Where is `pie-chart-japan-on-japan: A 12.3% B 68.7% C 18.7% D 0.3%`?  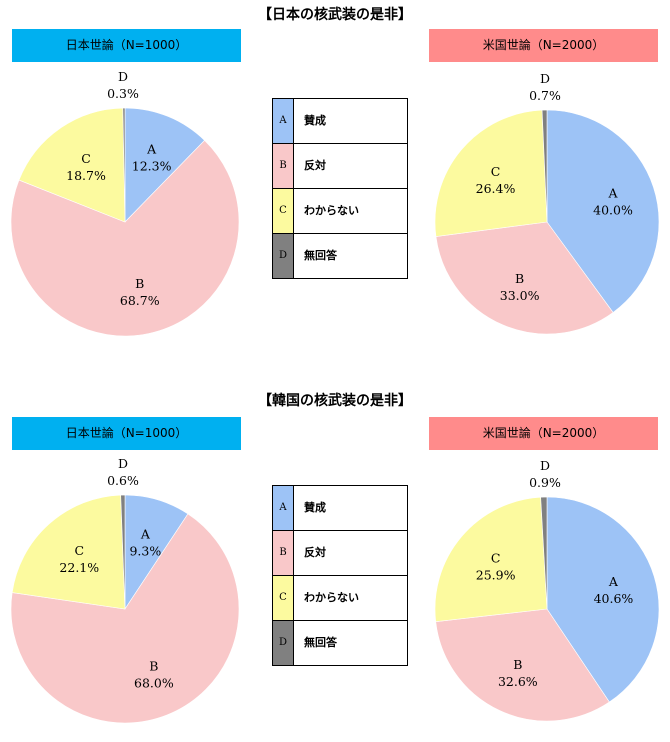 pie-chart-japan-on-japan: A 12.3% B 68.7% C 18.7% D 0.3% is located at coordinates (125, 203).